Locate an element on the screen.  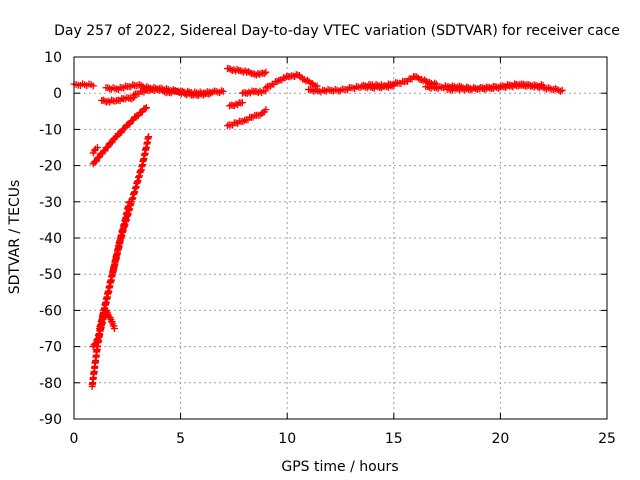
y-tick-label: 10 is located at coordinates (53, 58).